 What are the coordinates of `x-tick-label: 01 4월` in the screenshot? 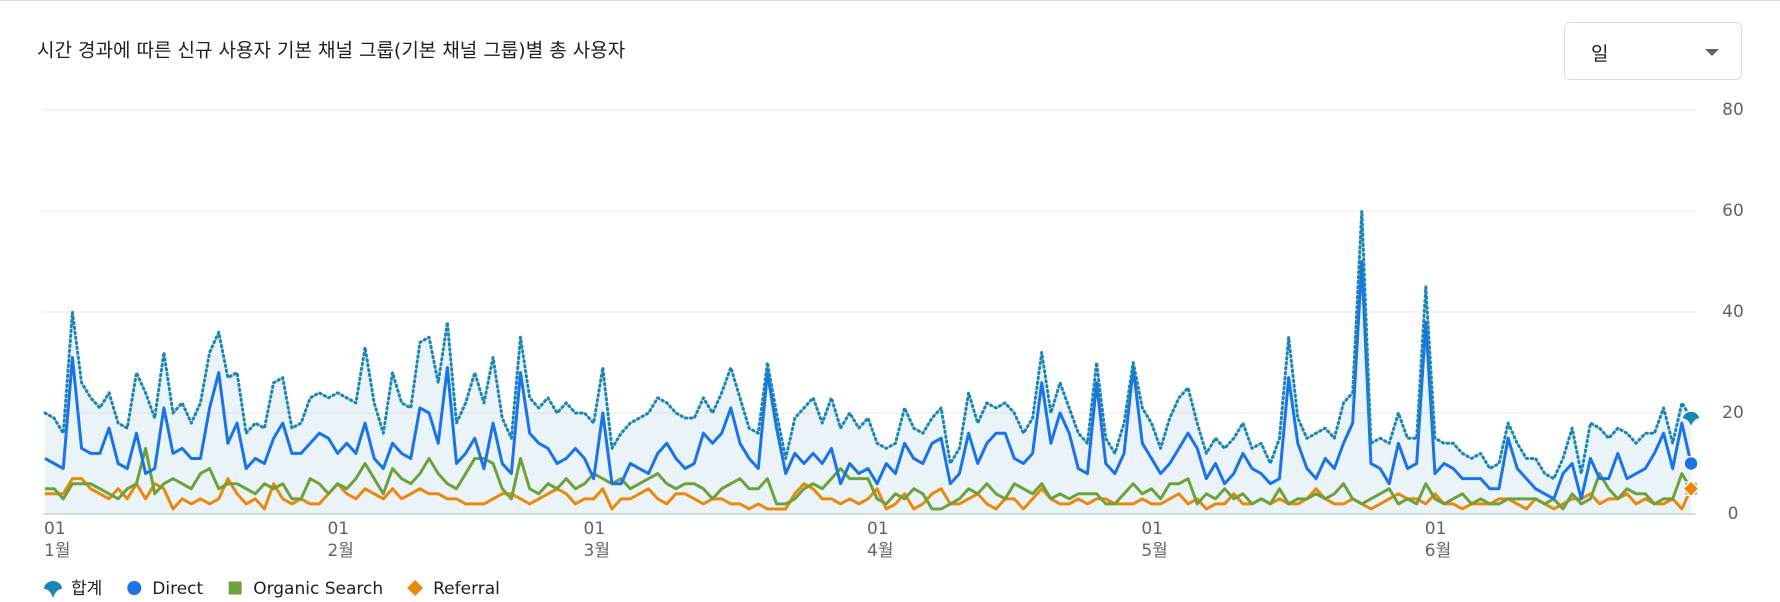 It's located at (880, 540).